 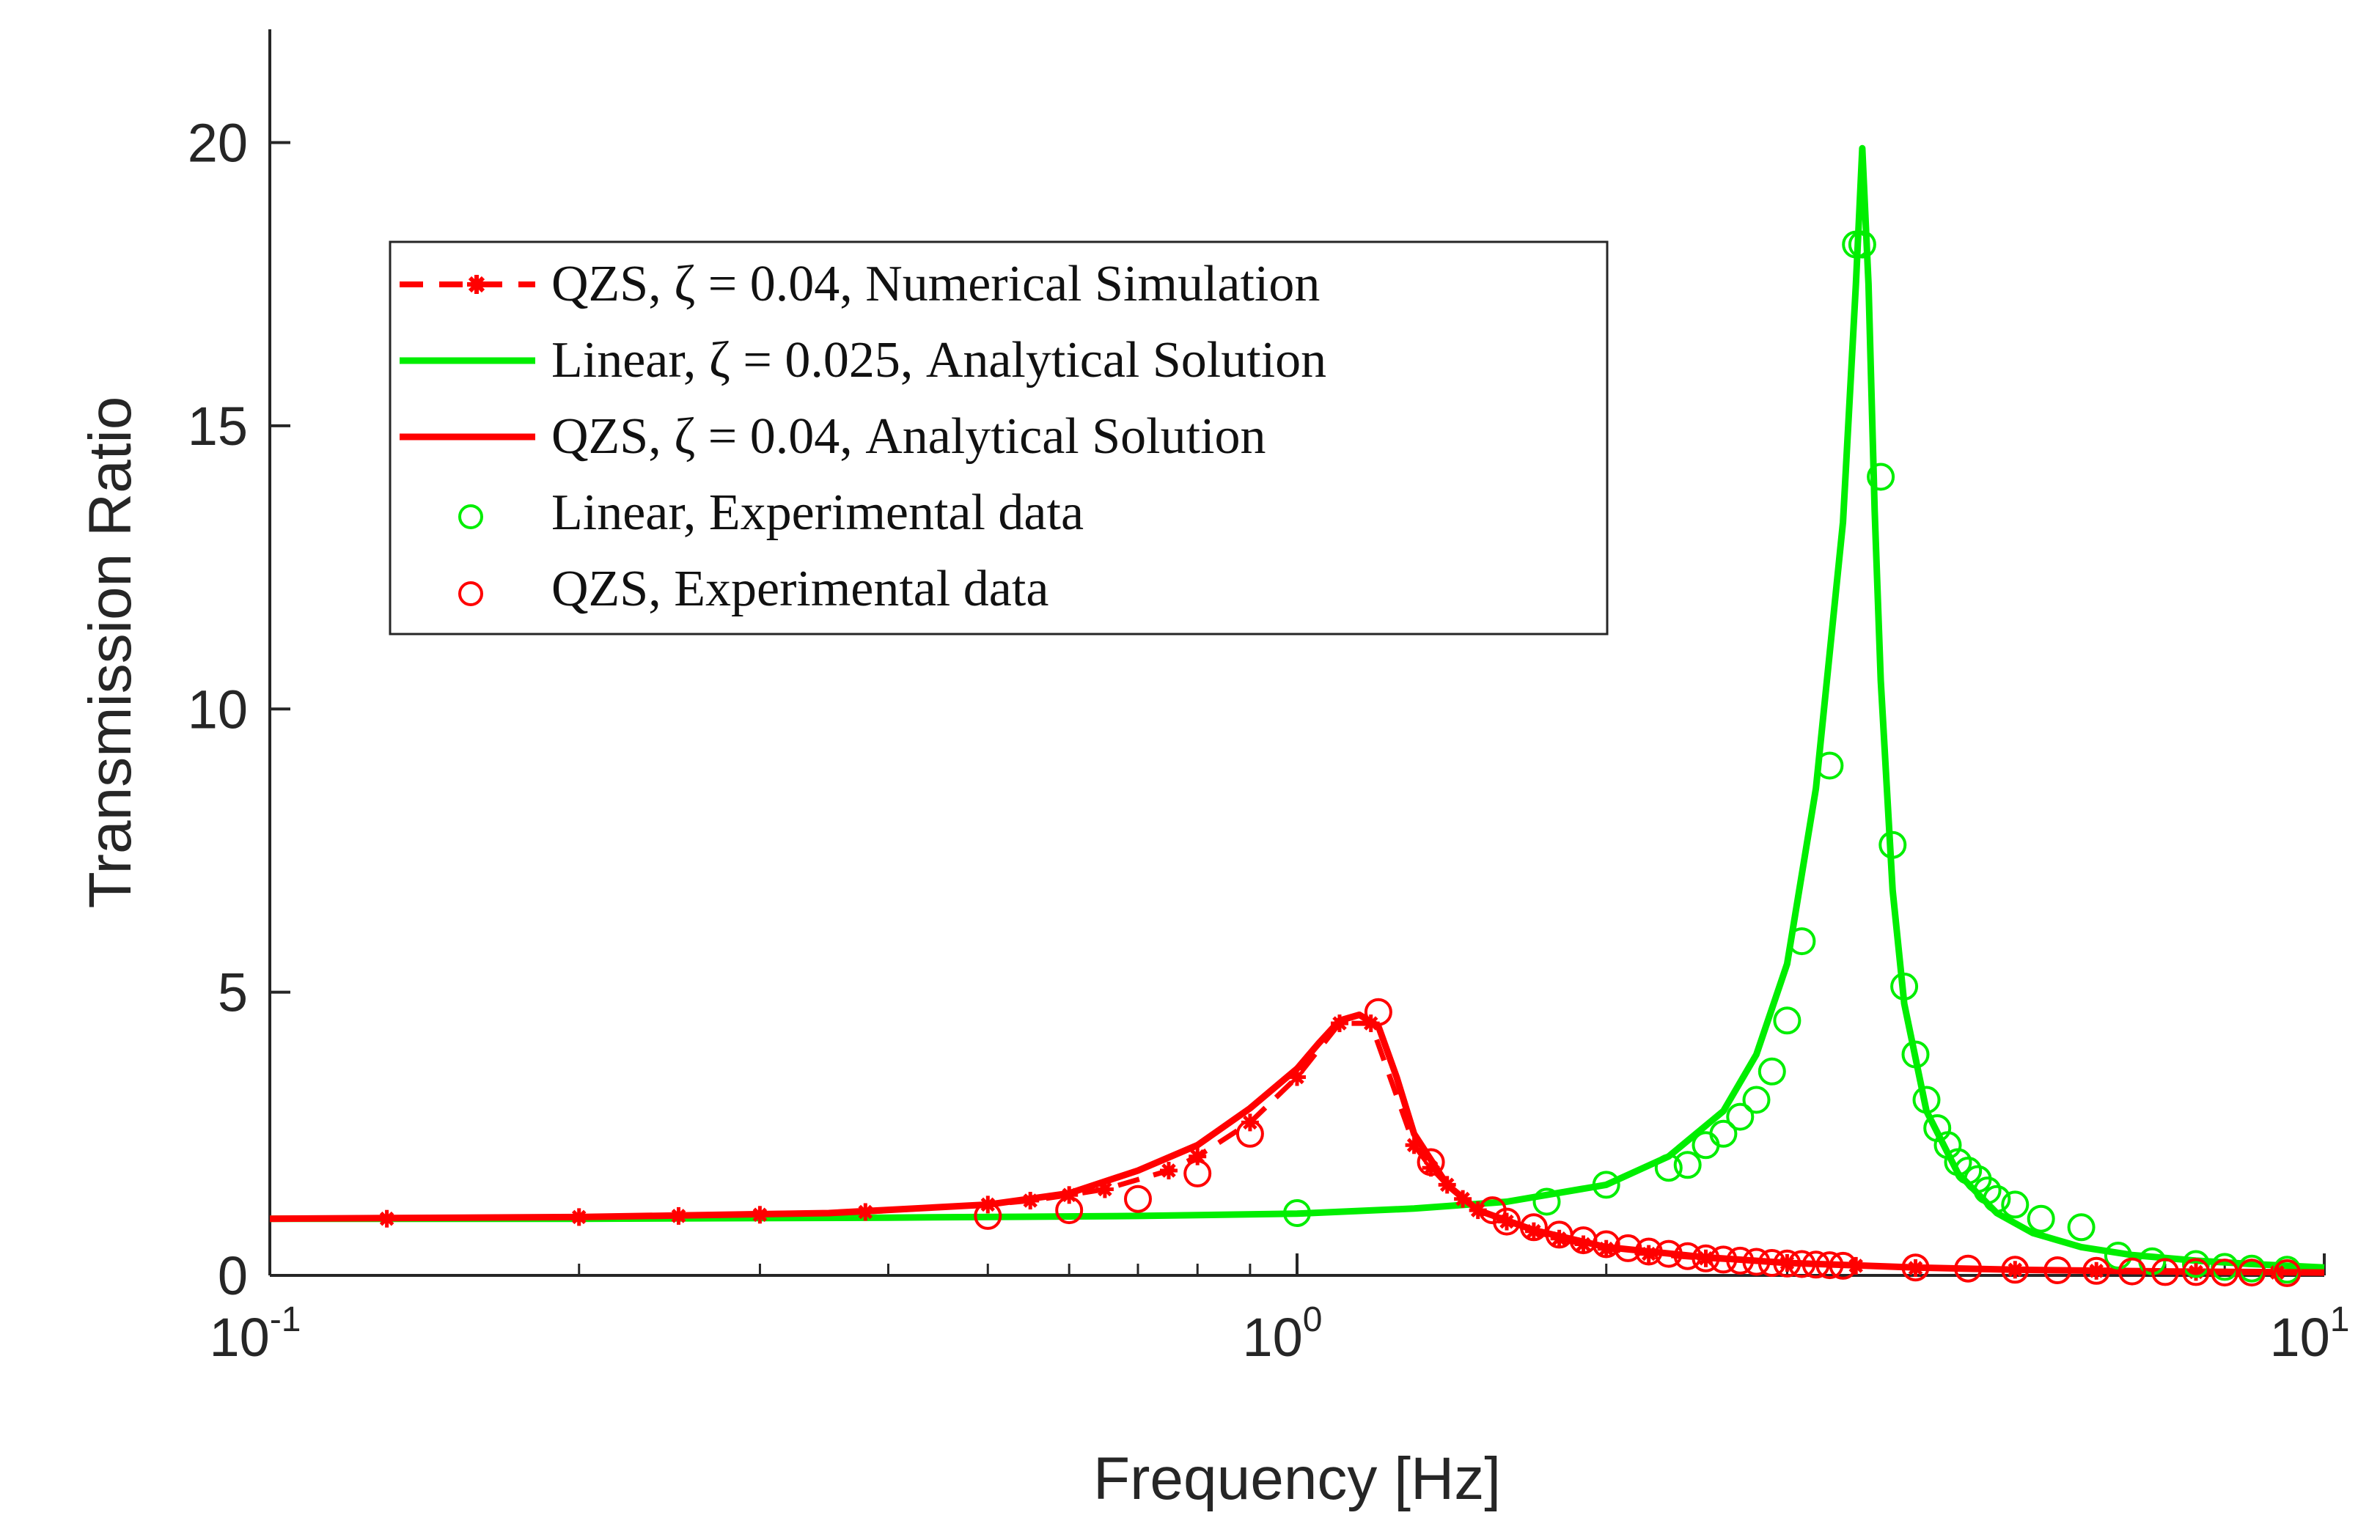 I want to click on legend-swatch-star-marker, so click(x=477, y=284).